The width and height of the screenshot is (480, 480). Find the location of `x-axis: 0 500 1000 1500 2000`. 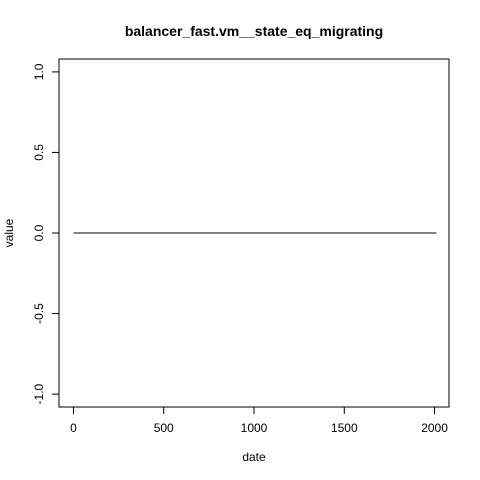

x-axis: 0 500 1000 1500 2000 is located at coordinates (259, 420).